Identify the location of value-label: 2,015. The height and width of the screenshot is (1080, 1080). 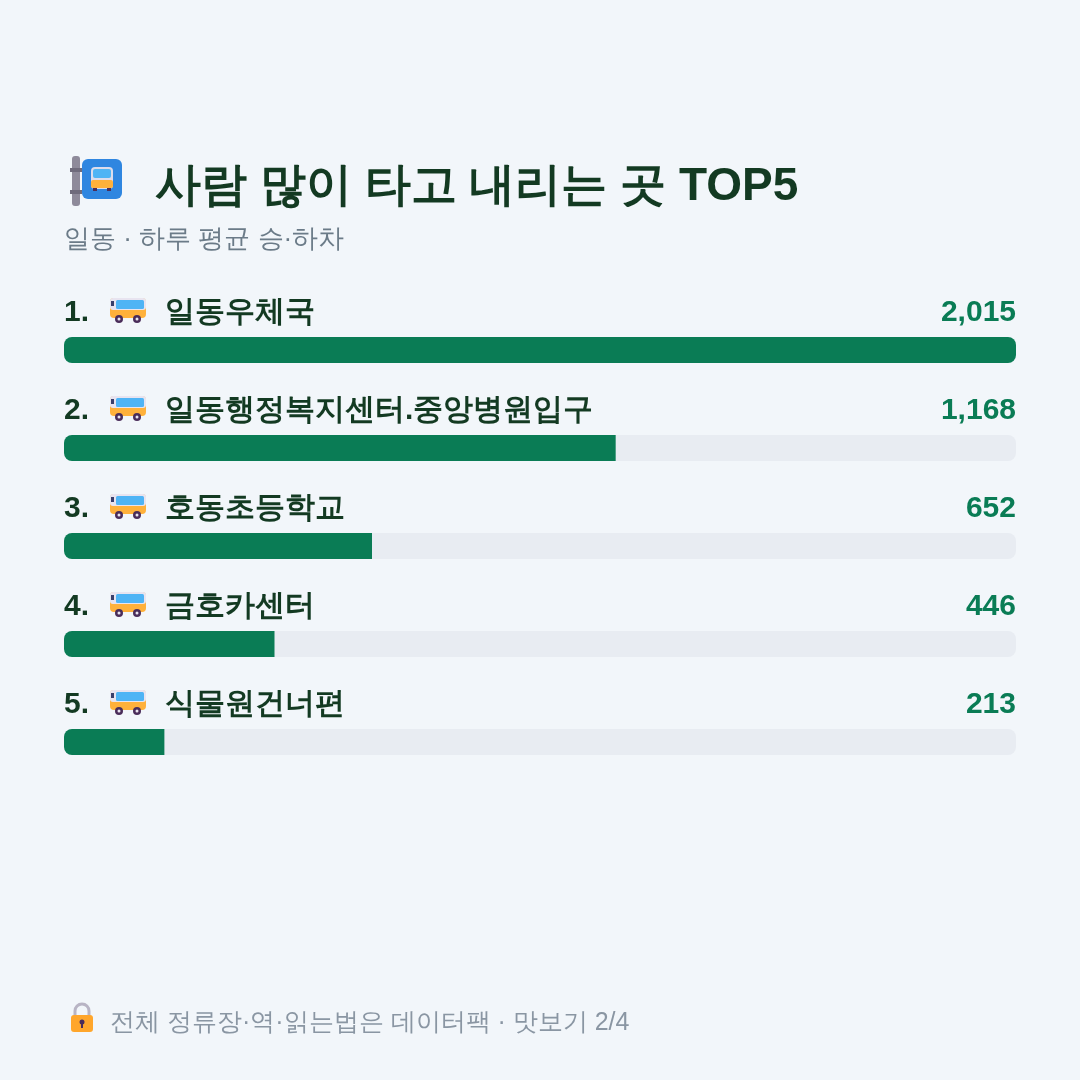
(978, 310).